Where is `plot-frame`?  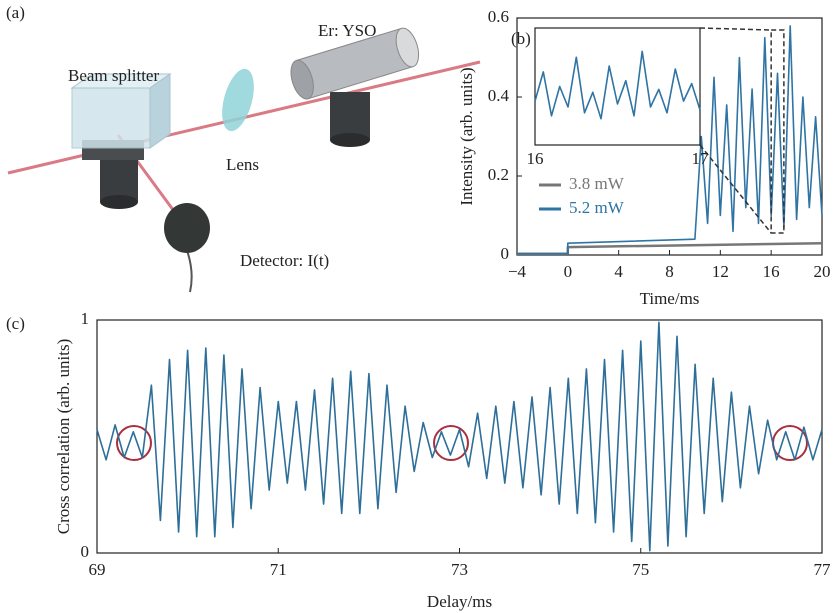 plot-frame is located at coordinates (617, 86).